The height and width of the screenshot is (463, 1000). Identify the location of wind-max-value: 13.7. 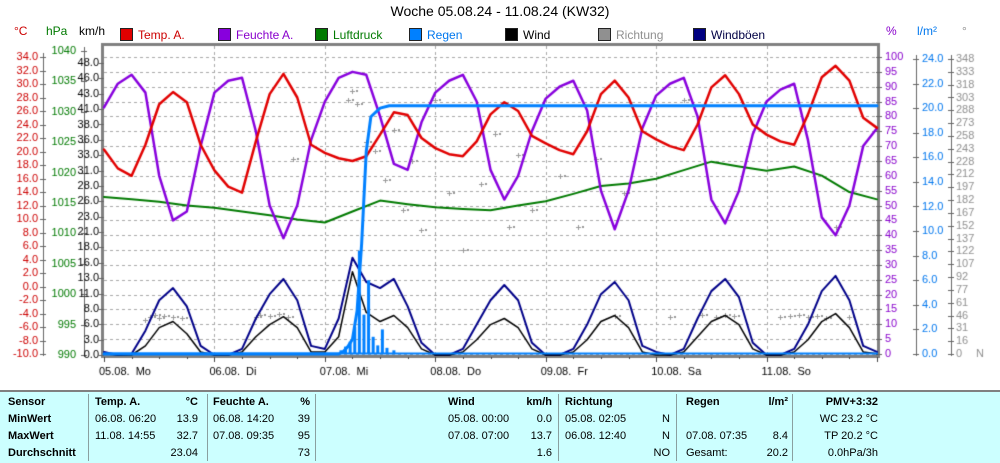
(541, 436).